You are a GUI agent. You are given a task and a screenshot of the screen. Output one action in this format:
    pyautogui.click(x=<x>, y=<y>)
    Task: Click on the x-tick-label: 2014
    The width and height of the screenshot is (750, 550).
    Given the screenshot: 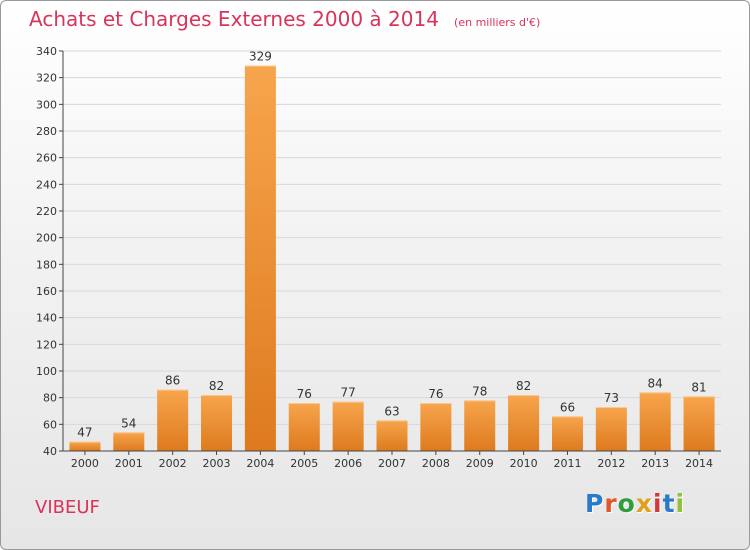 What is the action you would take?
    pyautogui.click(x=699, y=463)
    